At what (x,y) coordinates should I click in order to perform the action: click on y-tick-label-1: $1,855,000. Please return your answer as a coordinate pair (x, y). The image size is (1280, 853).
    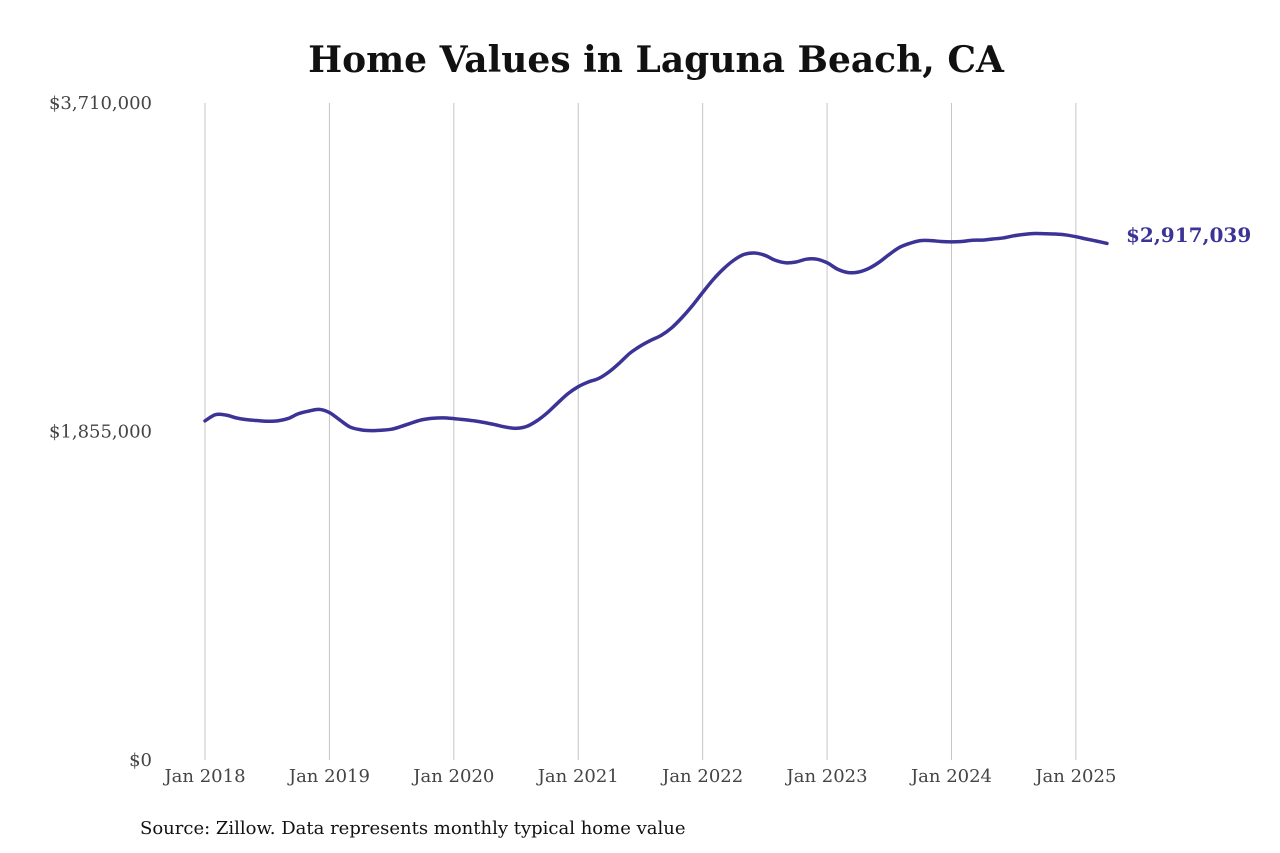
    Looking at the image, I should click on (100, 432).